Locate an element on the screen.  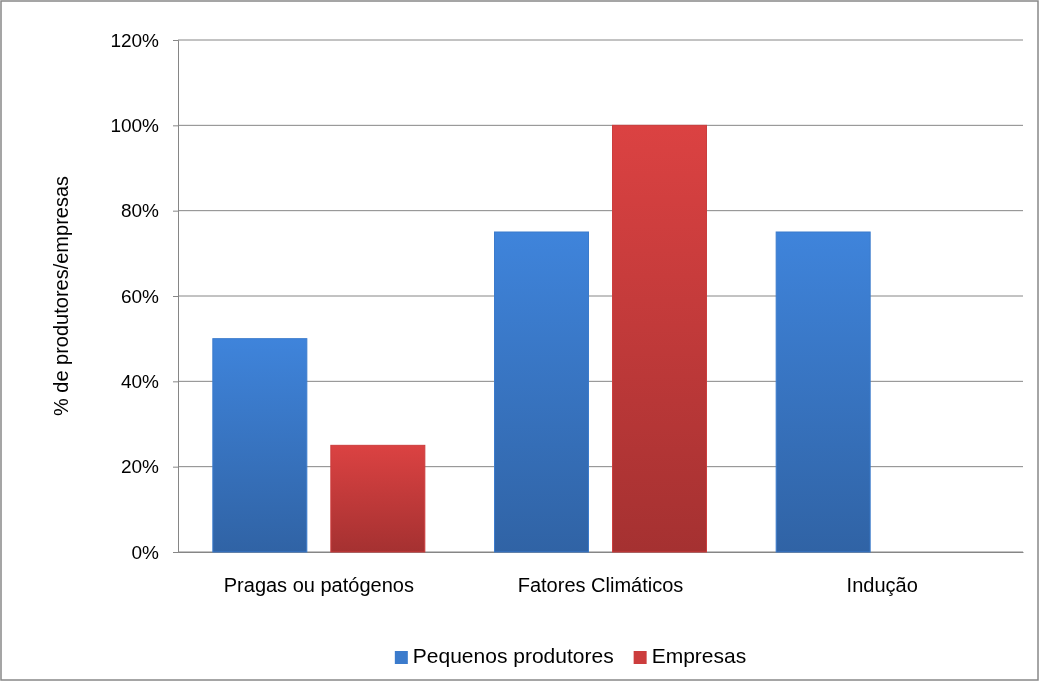
legend-label: Pequenos produtores is located at coordinates (513, 655).